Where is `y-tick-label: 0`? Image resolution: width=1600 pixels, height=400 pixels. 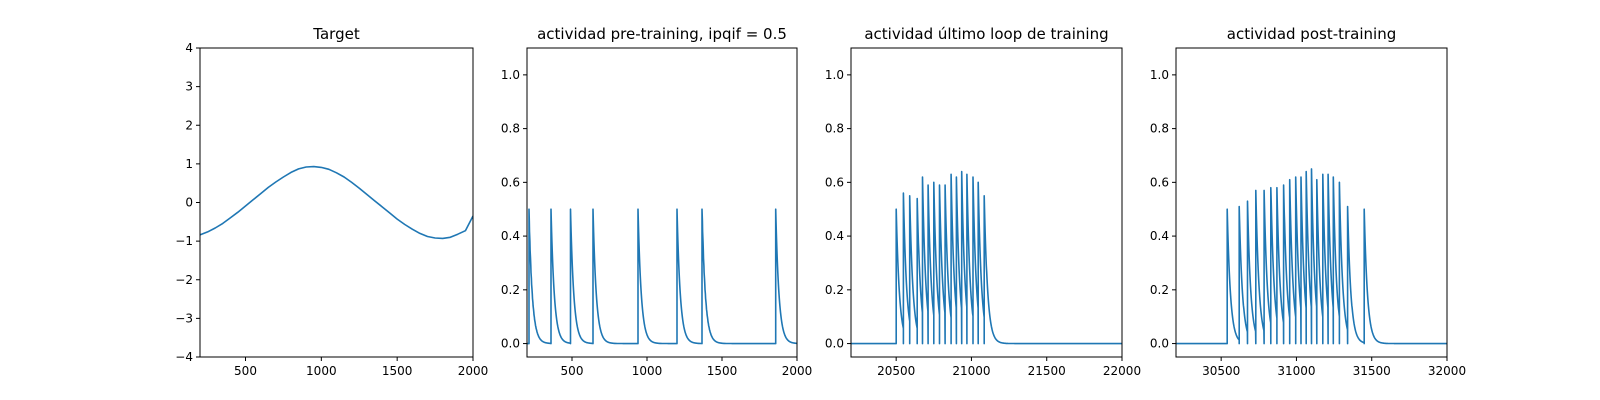 y-tick-label: 0 is located at coordinates (189, 203).